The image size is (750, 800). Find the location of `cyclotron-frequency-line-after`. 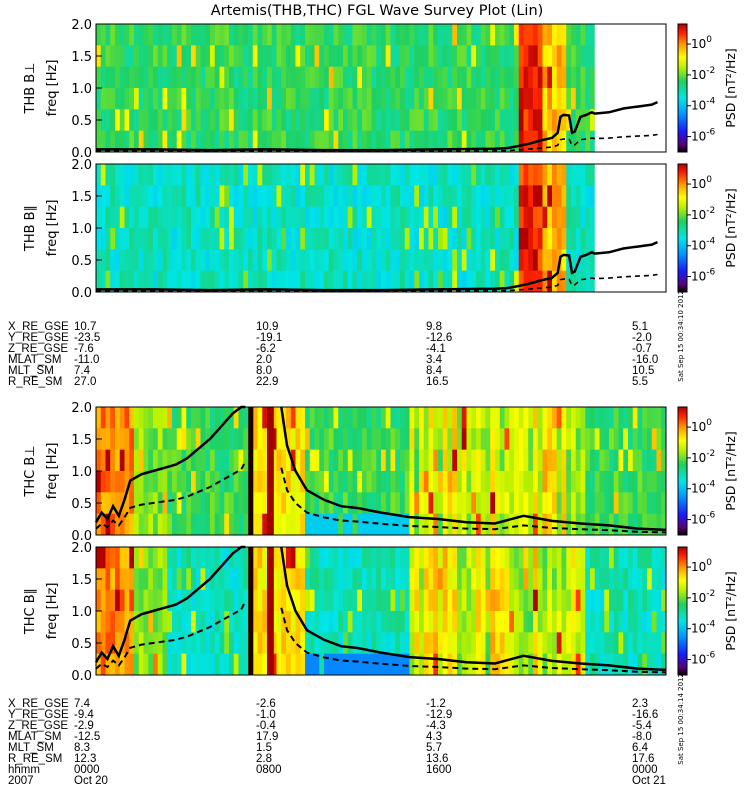

cyclotron-frequency-line-after is located at coordinates (473, 609).